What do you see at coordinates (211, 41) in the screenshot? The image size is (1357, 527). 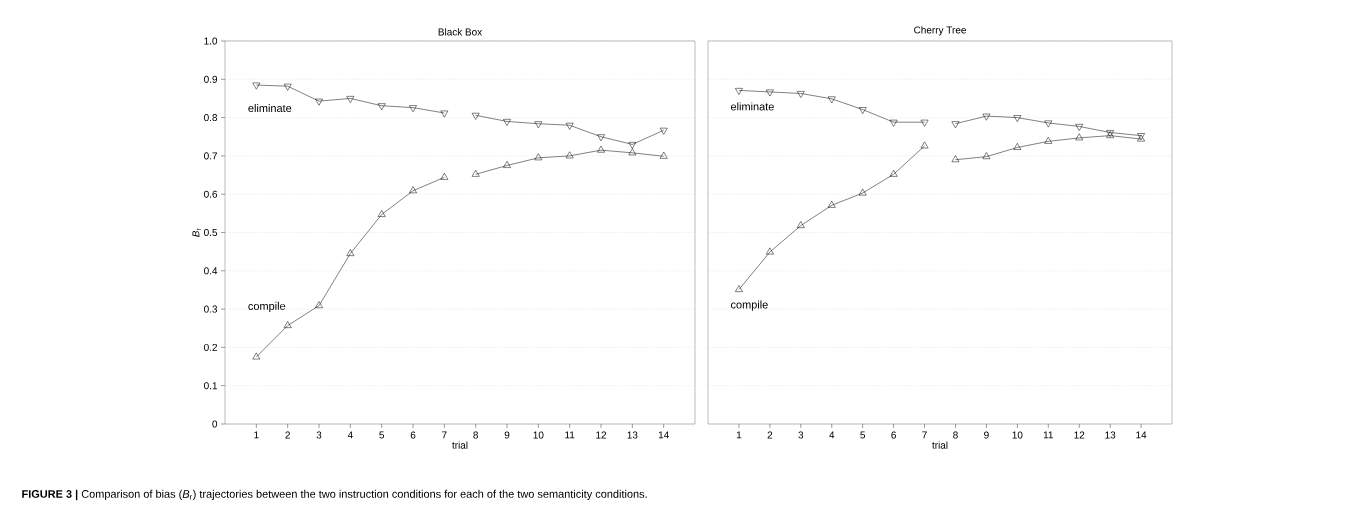 I see `y-tick-label: 1.0` at bounding box center [211, 41].